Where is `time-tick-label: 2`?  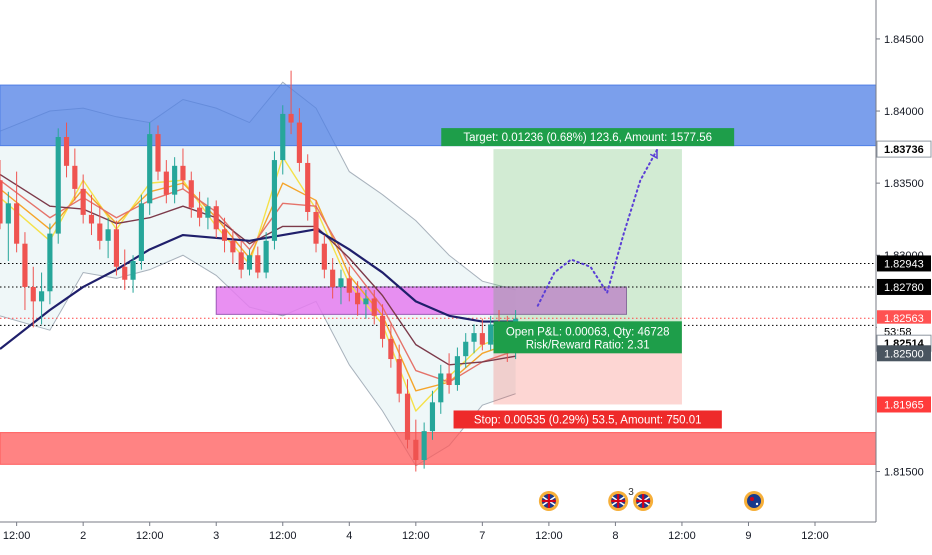
time-tick-label: 2 is located at coordinates (83, 536).